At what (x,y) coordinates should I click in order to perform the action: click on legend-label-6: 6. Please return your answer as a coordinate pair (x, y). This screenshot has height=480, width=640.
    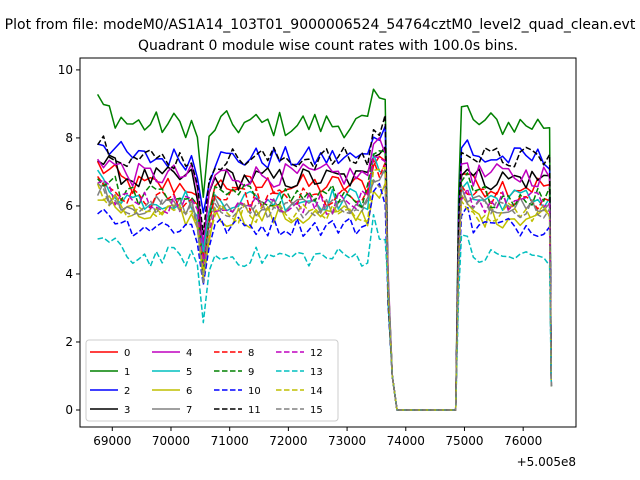
    Looking at the image, I should click on (189, 391).